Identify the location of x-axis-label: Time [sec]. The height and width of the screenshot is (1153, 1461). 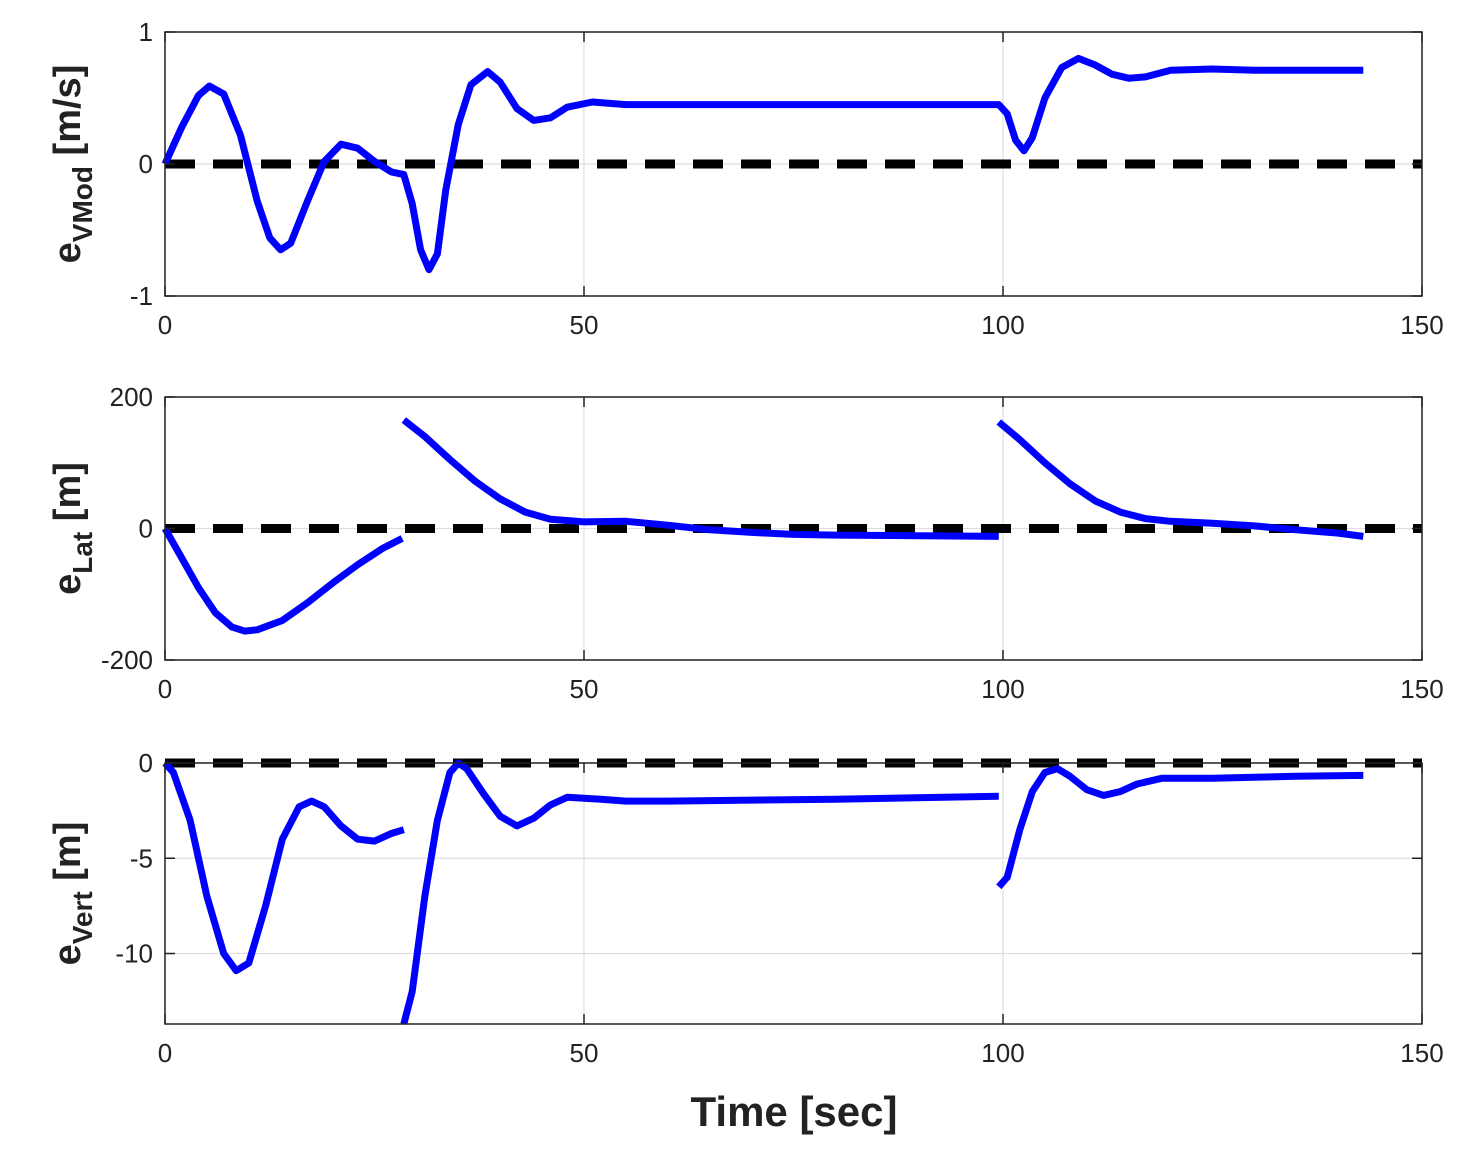
(794, 1111).